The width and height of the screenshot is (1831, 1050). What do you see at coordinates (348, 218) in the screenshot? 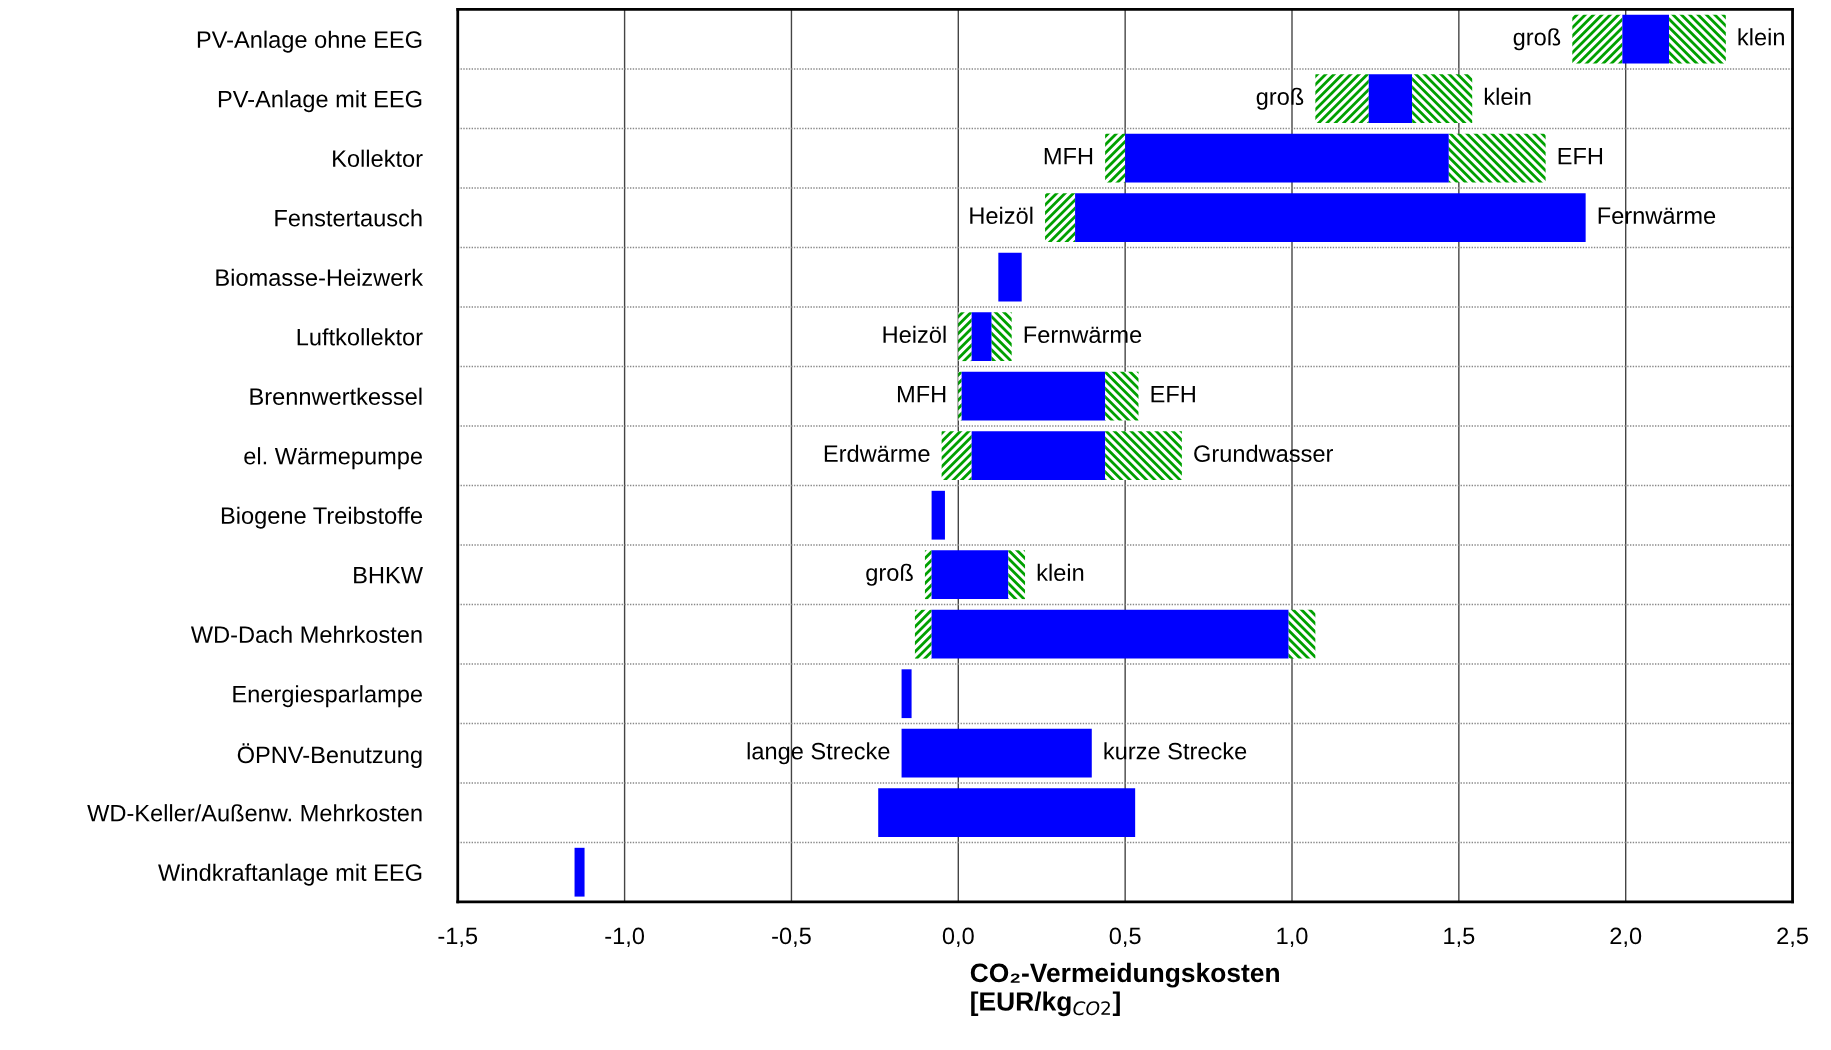
I see `y-tick-label: Fenstertausch` at bounding box center [348, 218].